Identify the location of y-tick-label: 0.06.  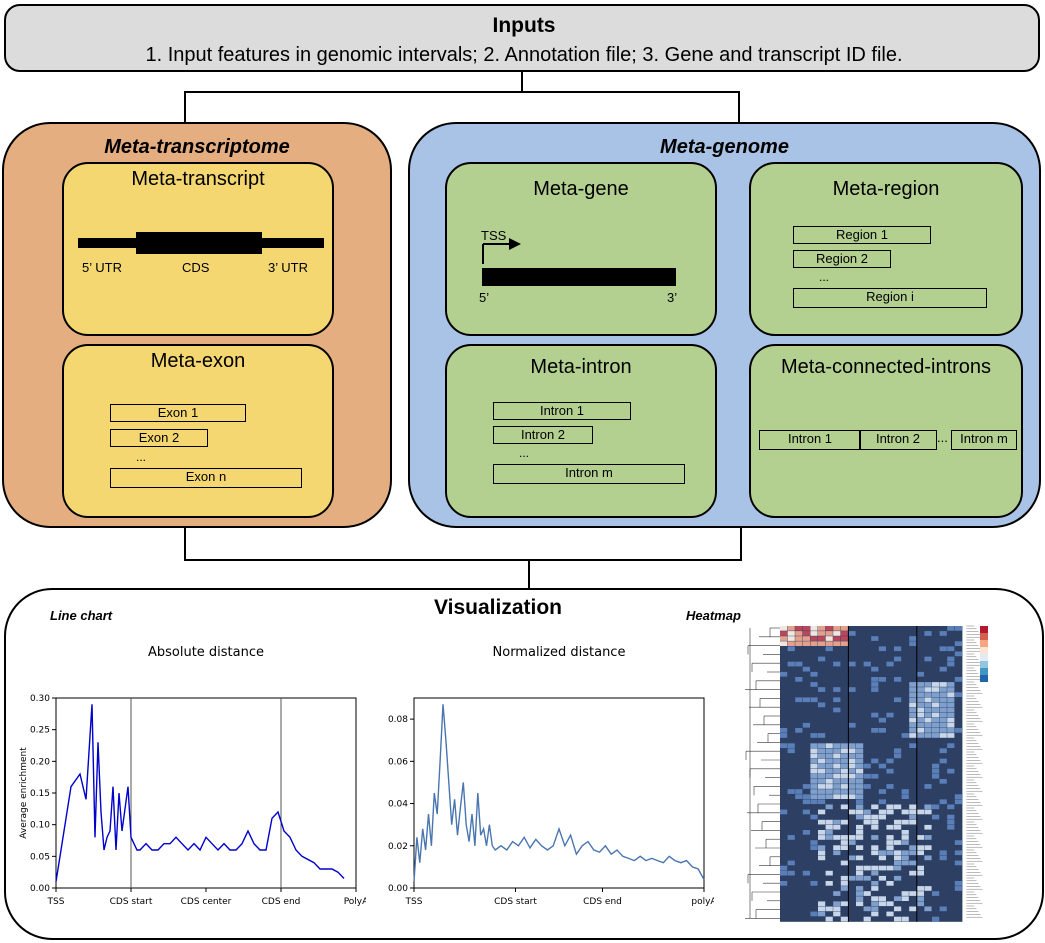
(398, 762).